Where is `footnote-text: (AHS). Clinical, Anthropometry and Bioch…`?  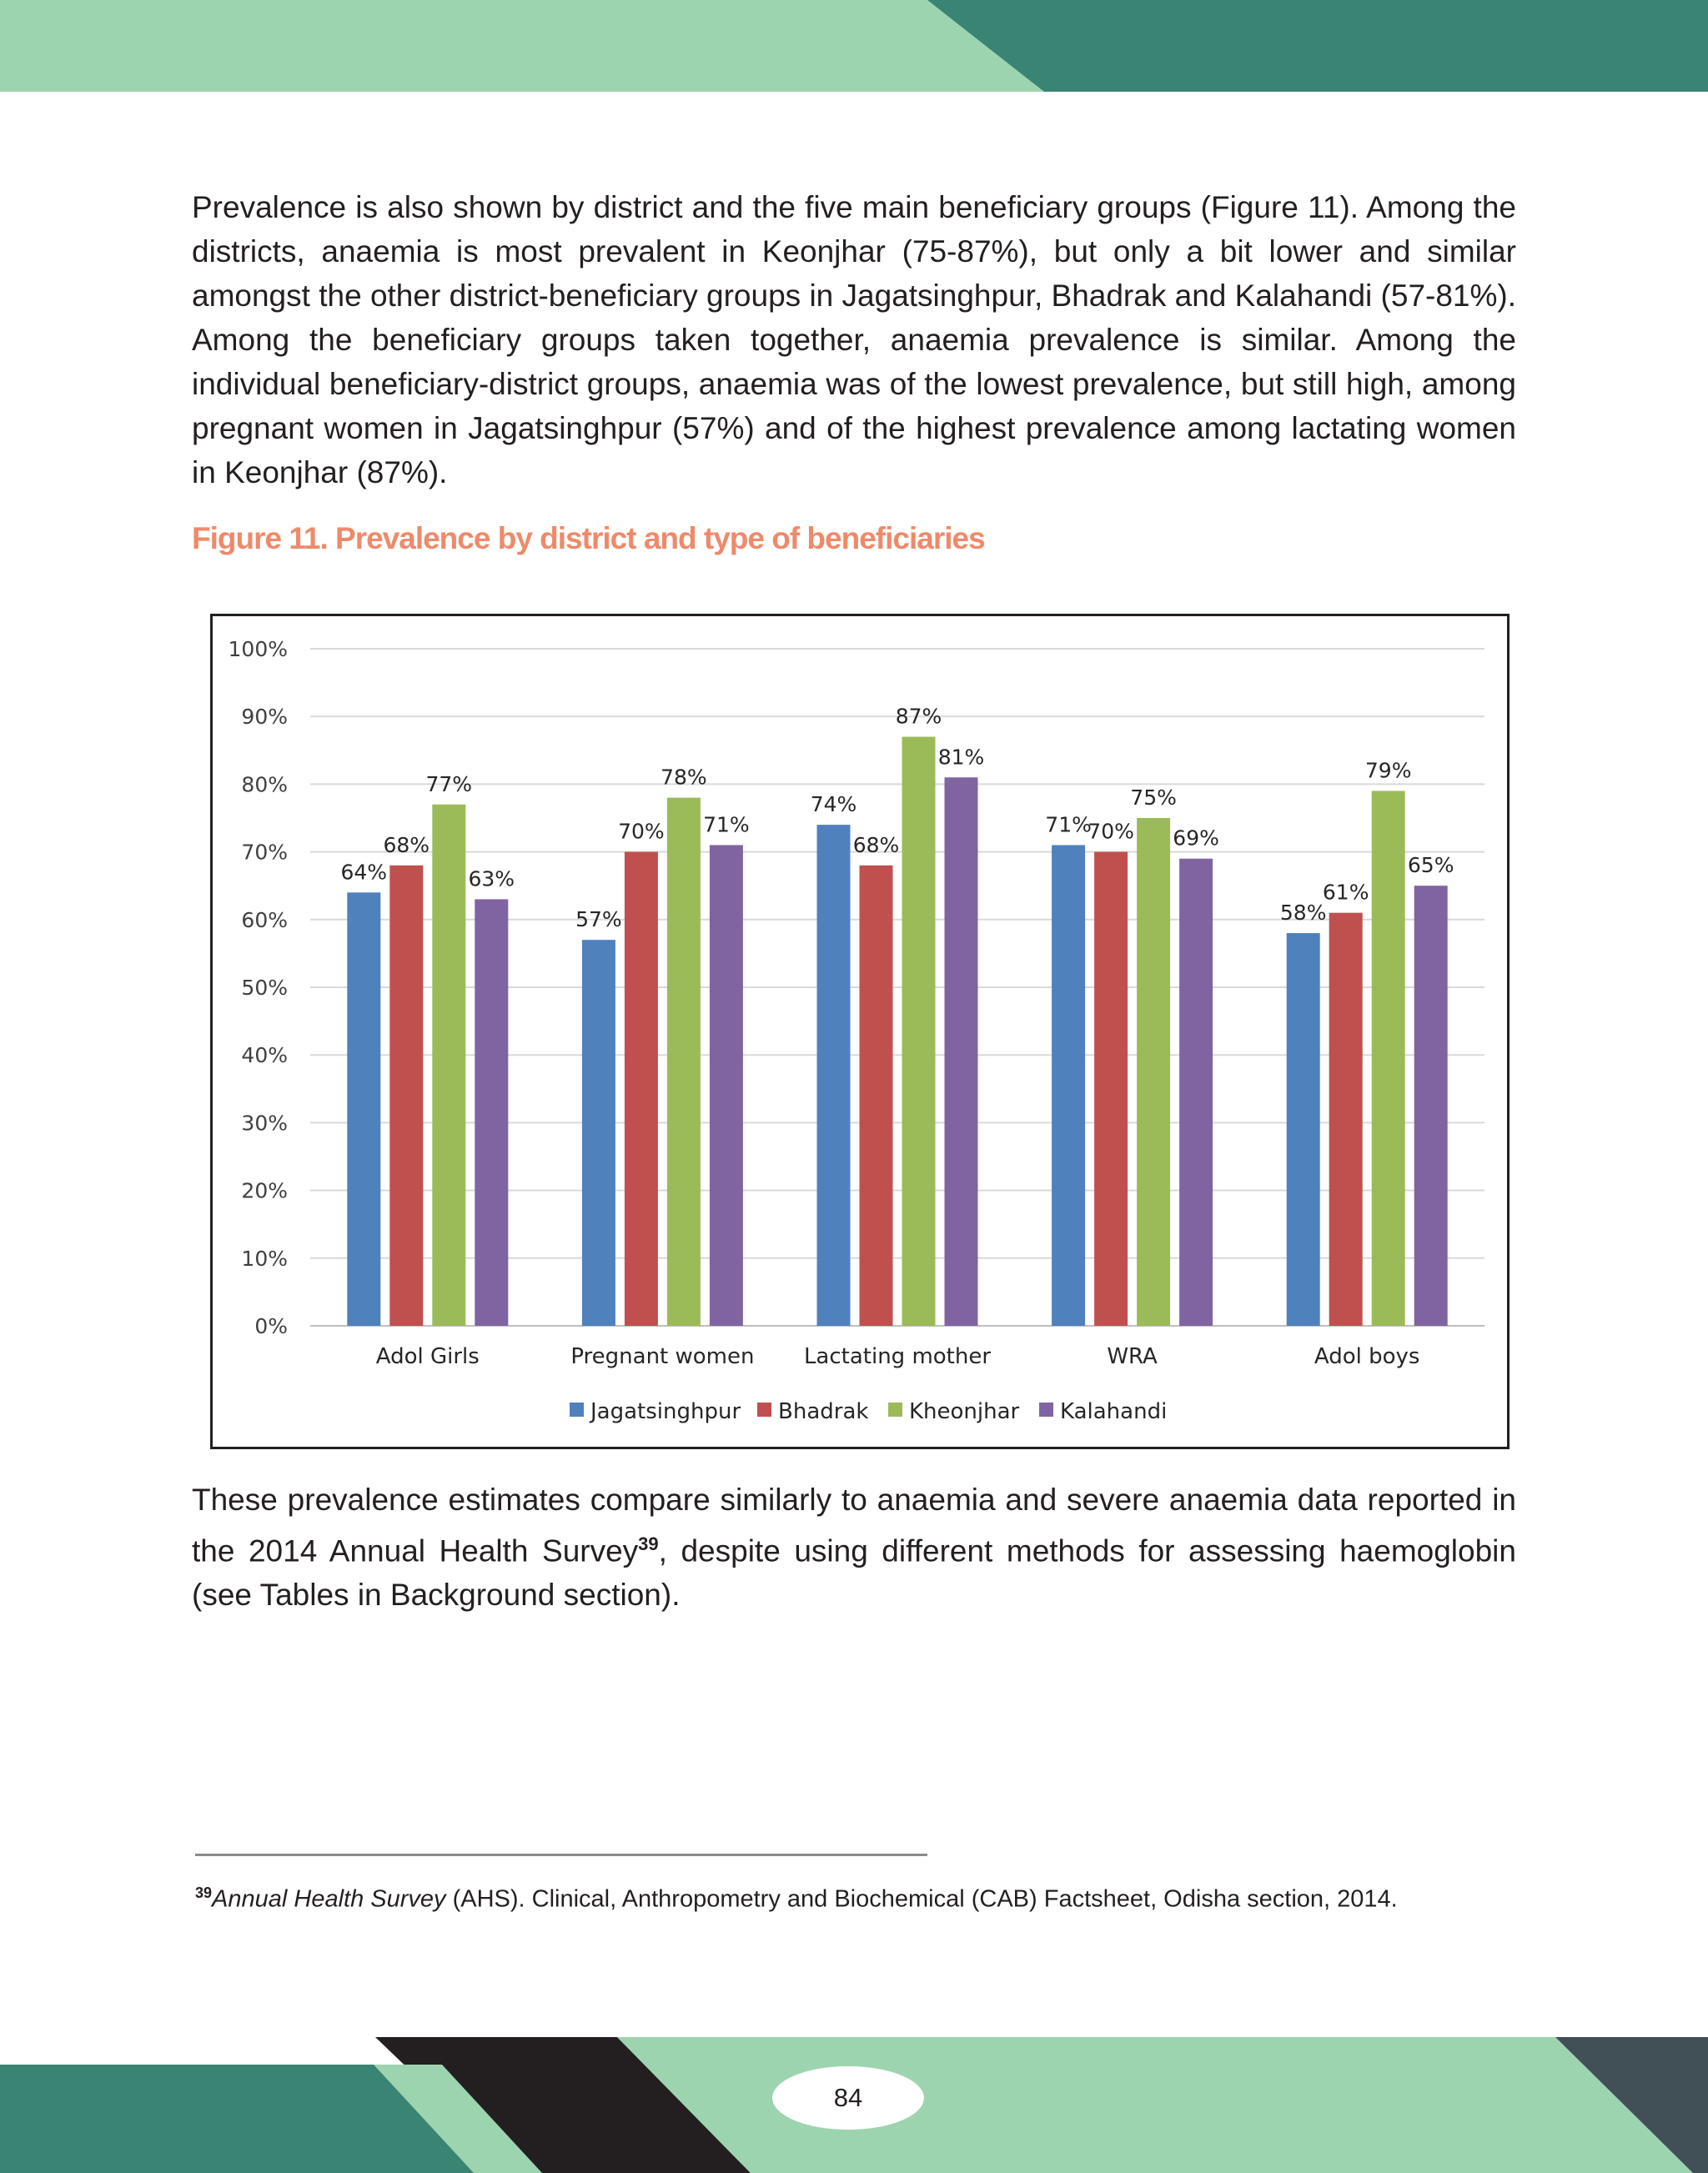
footnote-text: (AHS). Clinical, Anthropometry and Bioch… is located at coordinates (921, 1899).